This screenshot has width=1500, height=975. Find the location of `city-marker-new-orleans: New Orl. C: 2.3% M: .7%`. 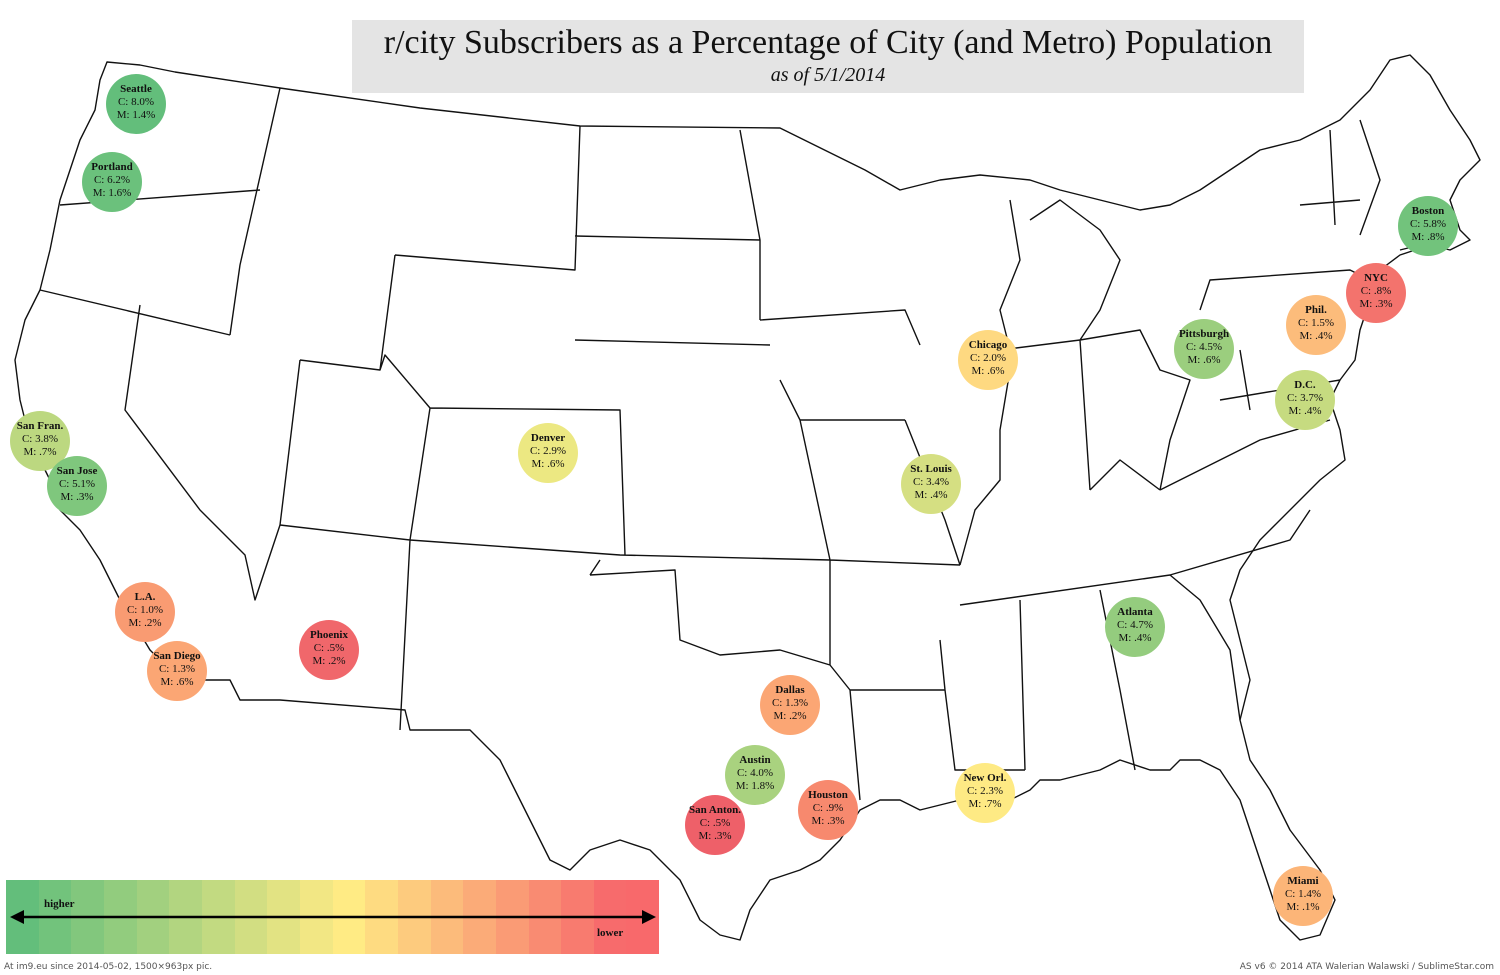

city-marker-new-orleans: New Orl. C: 2.3% M: .7% is located at coordinates (985, 793).